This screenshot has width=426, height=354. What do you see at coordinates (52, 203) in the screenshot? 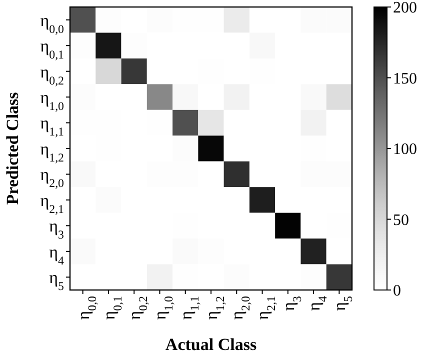
I see `y-tick-label: η$_{2,1}$` at bounding box center [52, 203].